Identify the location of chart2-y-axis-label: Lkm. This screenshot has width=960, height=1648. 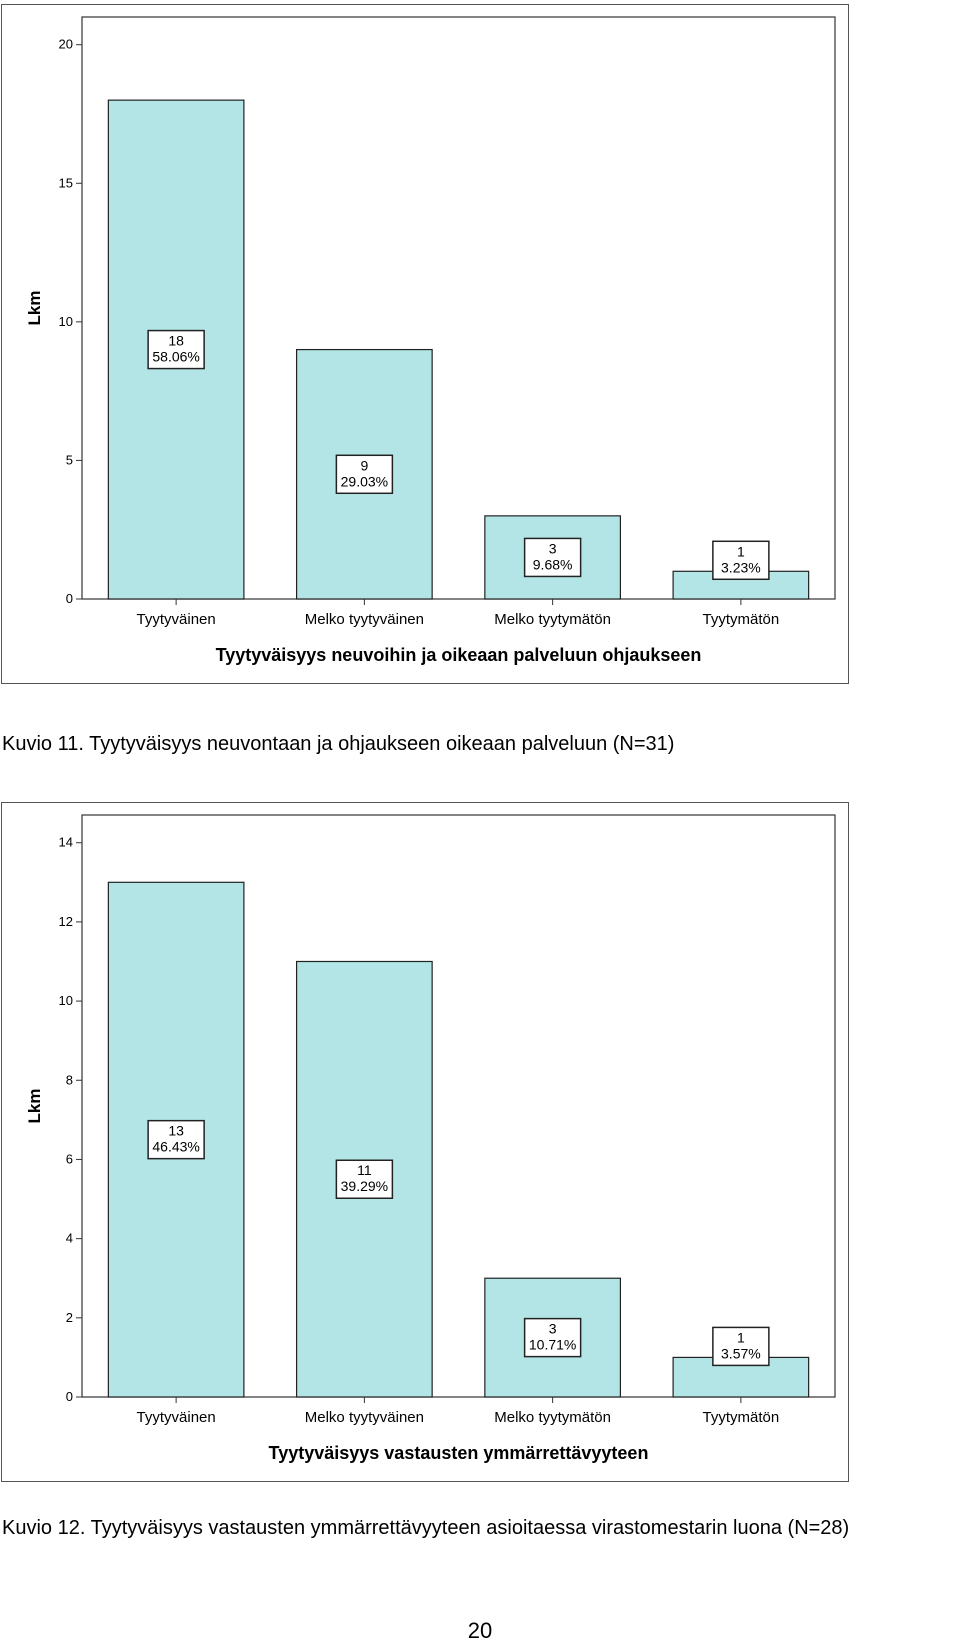
(34, 1106).